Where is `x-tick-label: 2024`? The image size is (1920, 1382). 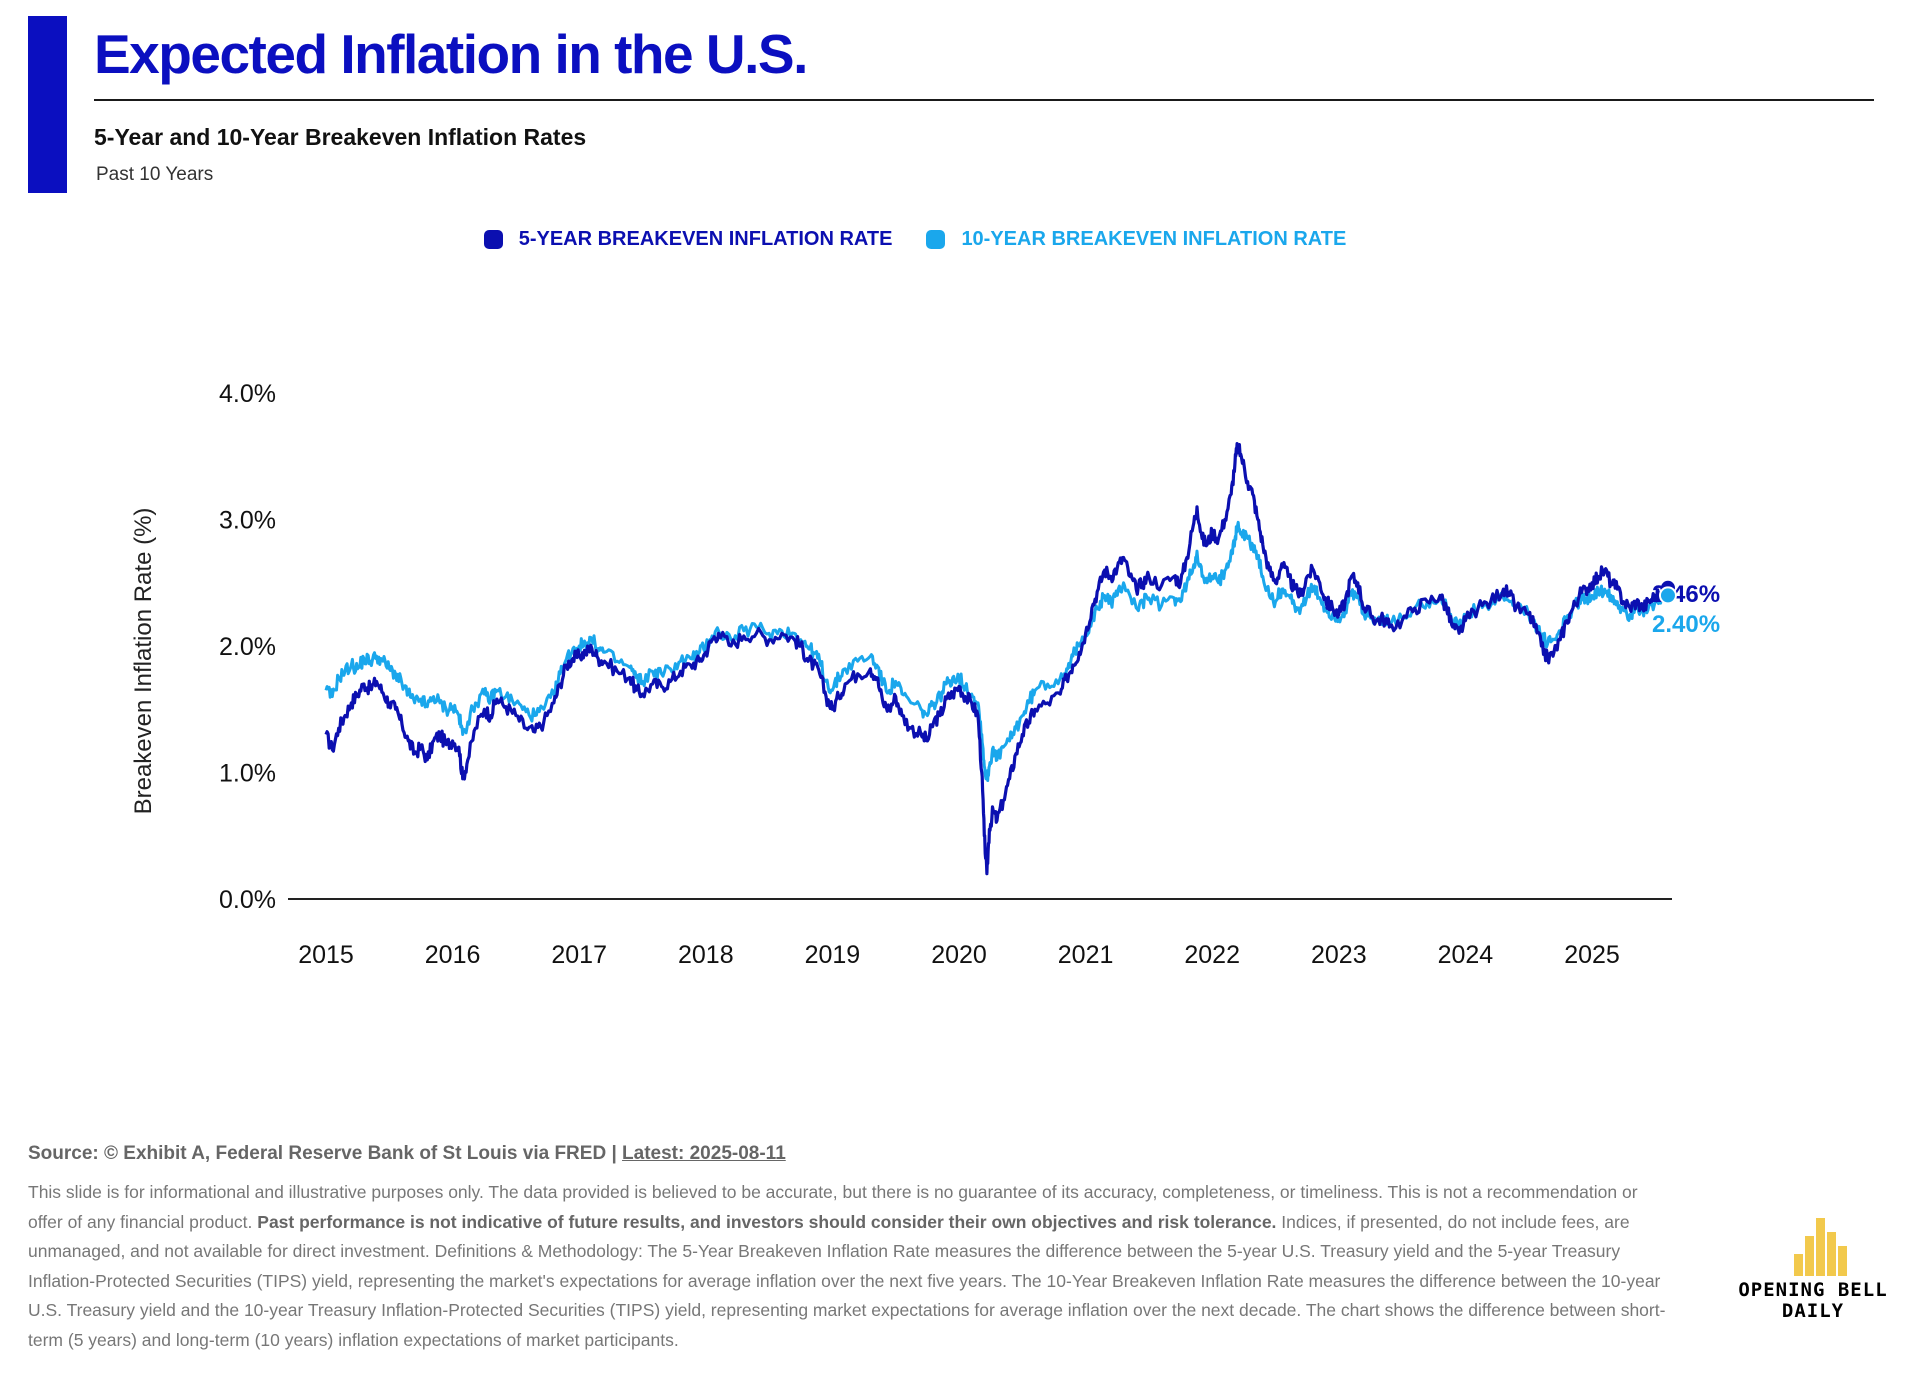 x-tick-label: 2024 is located at coordinates (1466, 955).